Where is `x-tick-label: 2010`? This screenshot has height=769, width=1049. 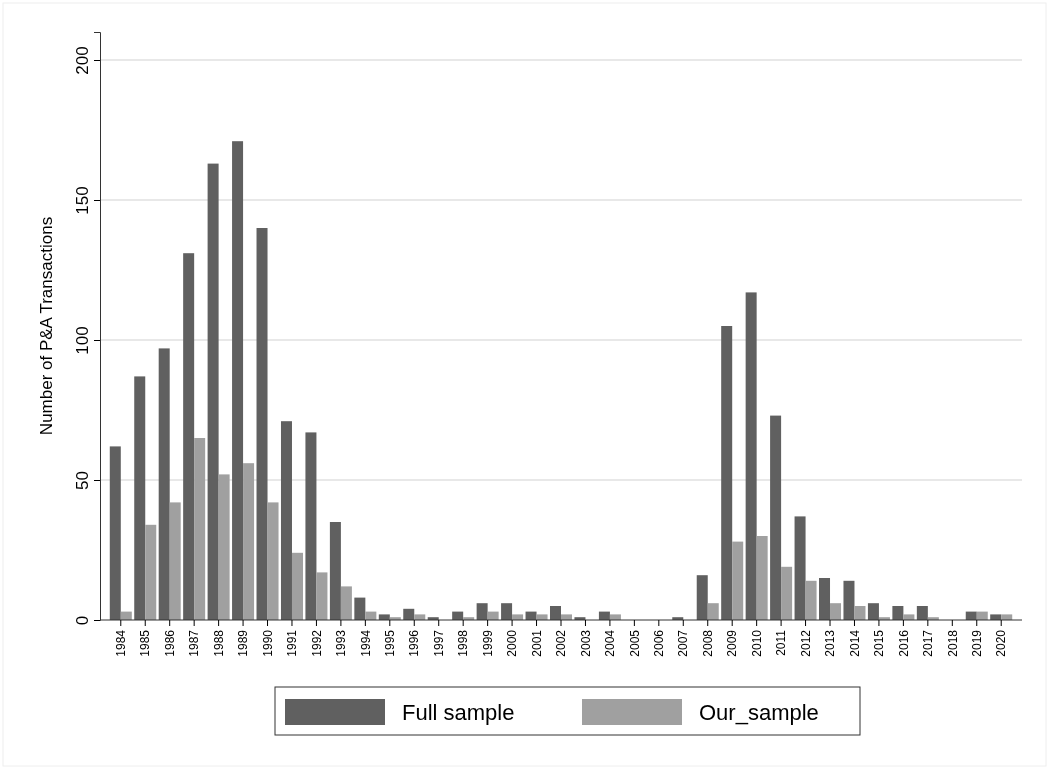
x-tick-label: 2010 is located at coordinates (756, 643).